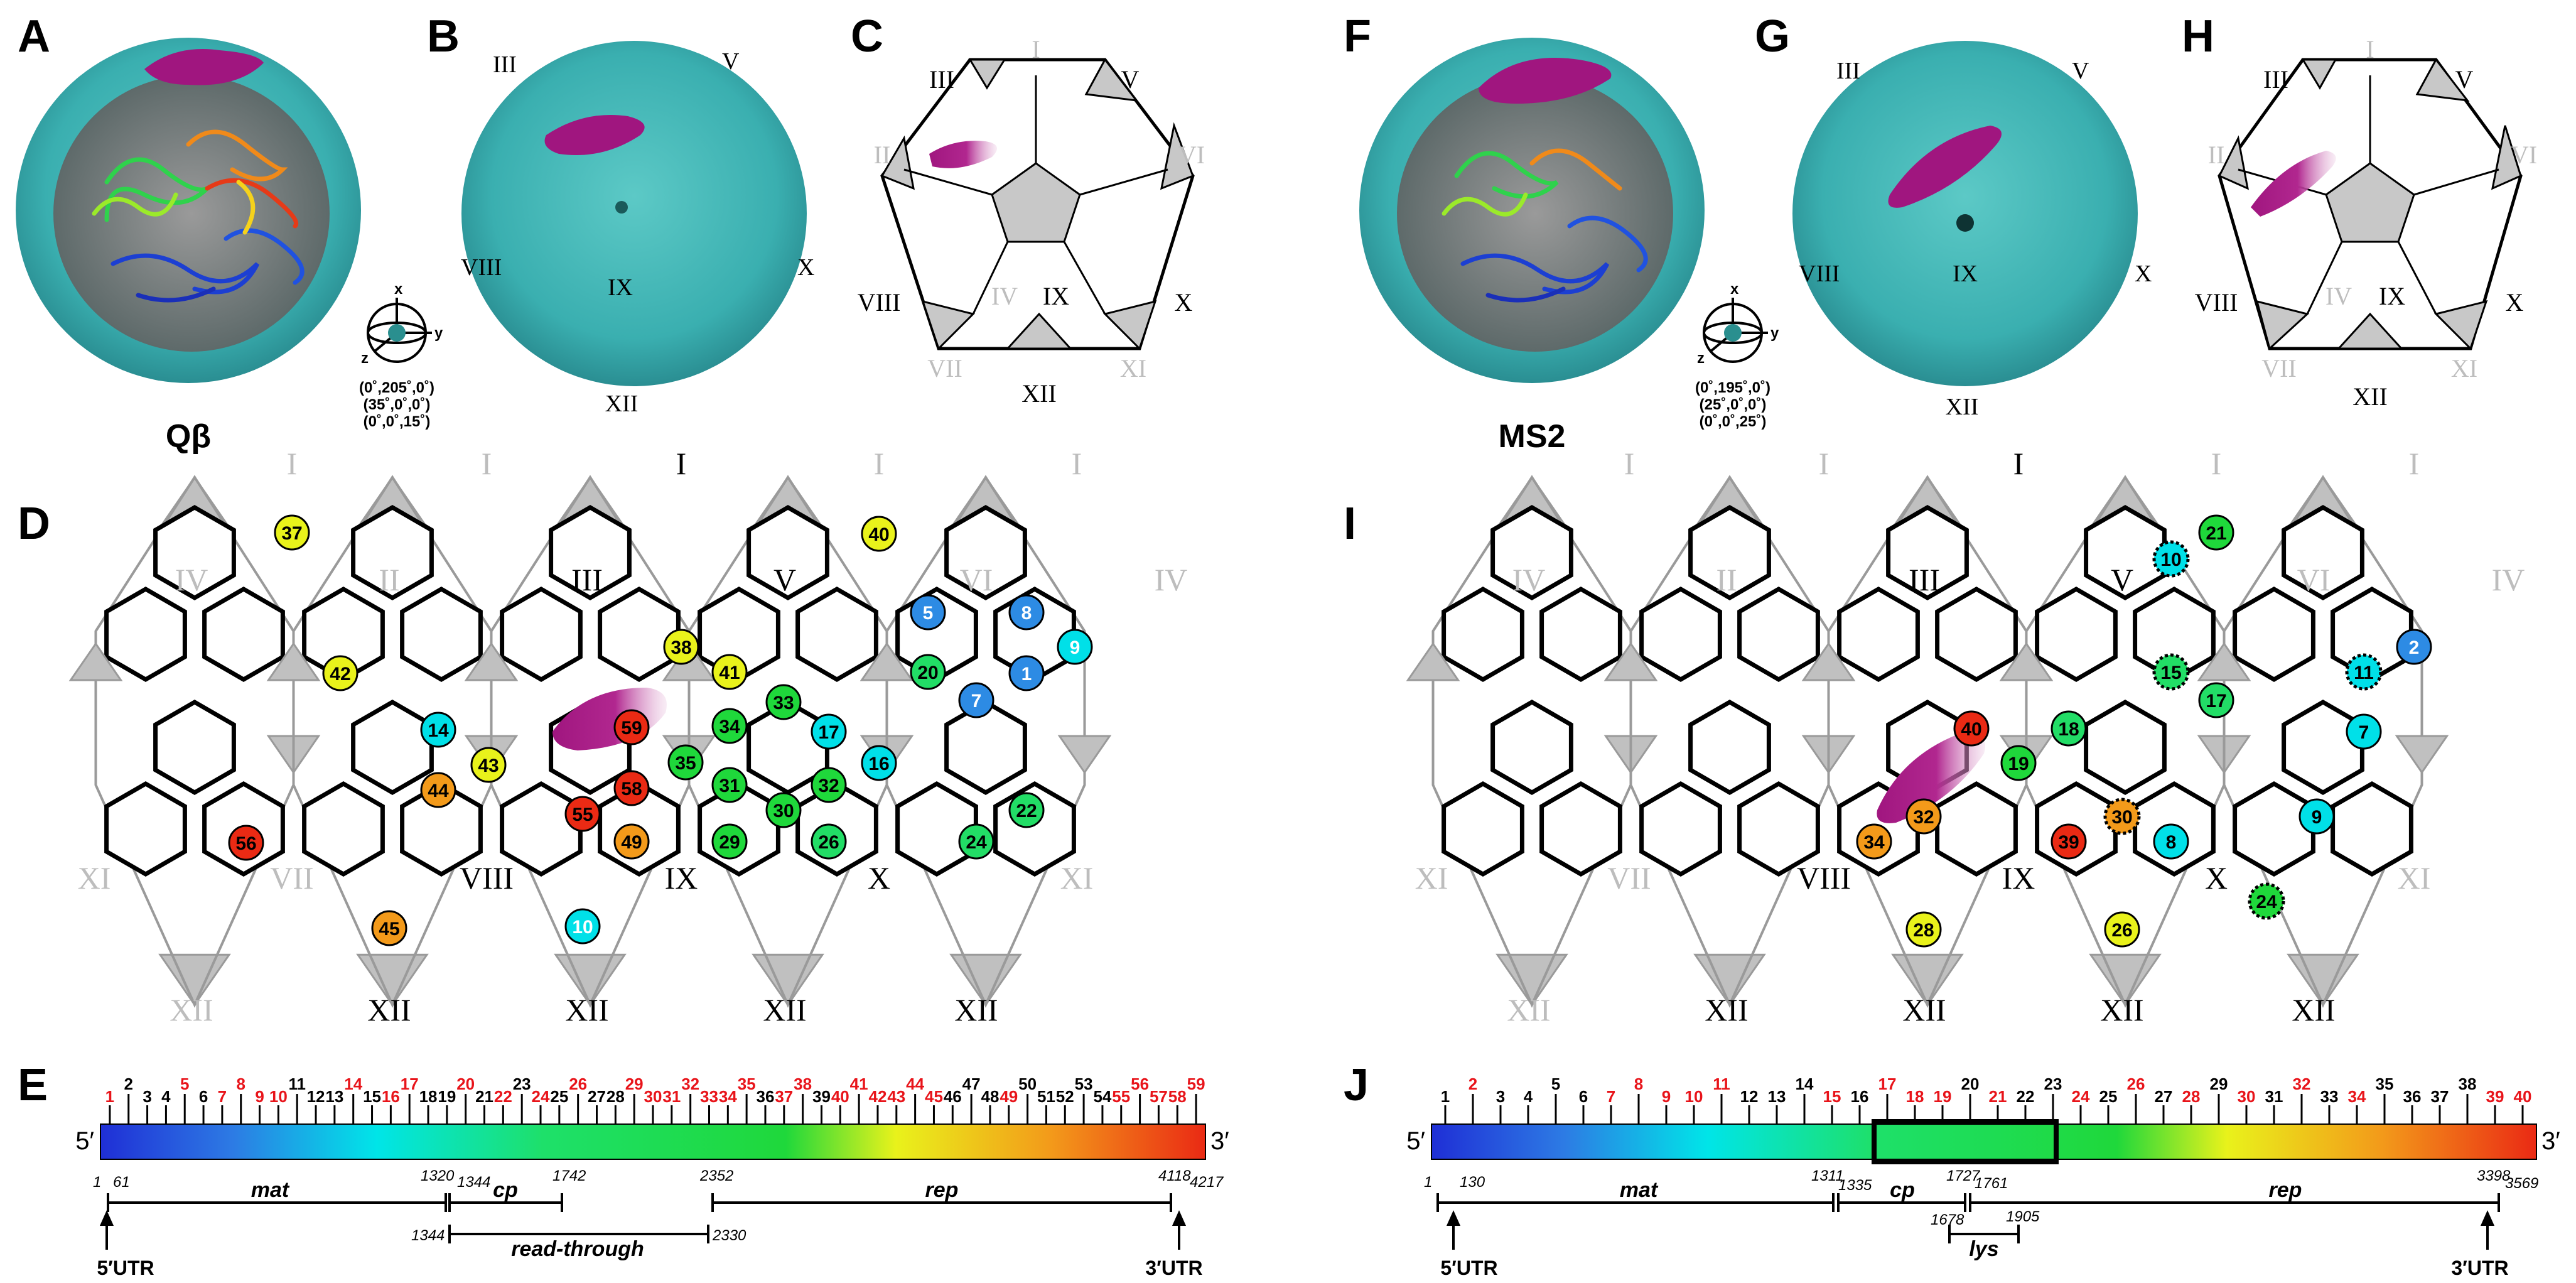  Describe the element at coordinates (1358, 36) in the screenshot. I see `panel-letter-f: F` at that location.